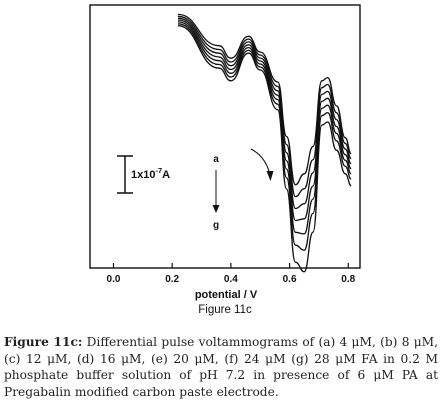 The image size is (443, 419). I want to click on scale-bar: 1x10-7A, so click(143, 174).